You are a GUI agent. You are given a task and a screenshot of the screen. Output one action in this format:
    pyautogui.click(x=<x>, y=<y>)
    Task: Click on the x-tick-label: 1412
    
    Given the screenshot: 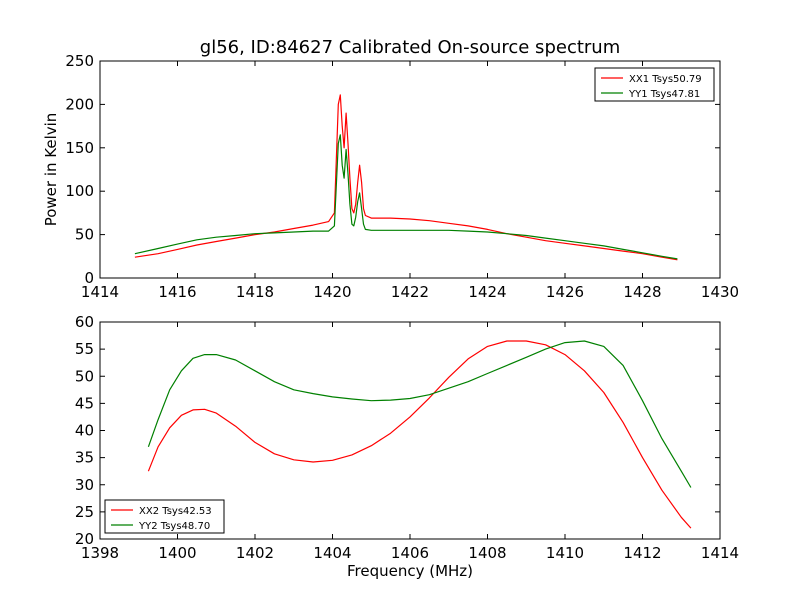 What is the action you would take?
    pyautogui.click(x=642, y=553)
    